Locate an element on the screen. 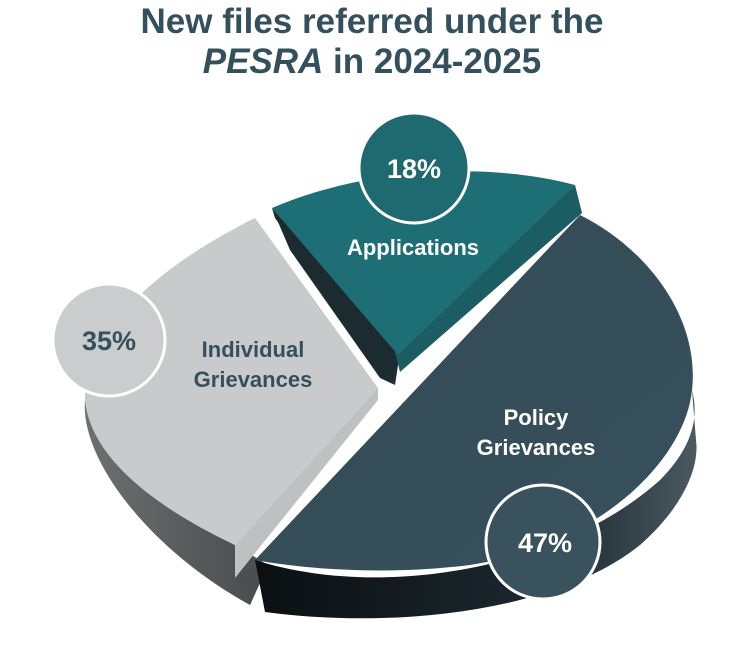 This screenshot has height=649, width=744. percent-policy-grievances: 47% is located at coordinates (545, 543).